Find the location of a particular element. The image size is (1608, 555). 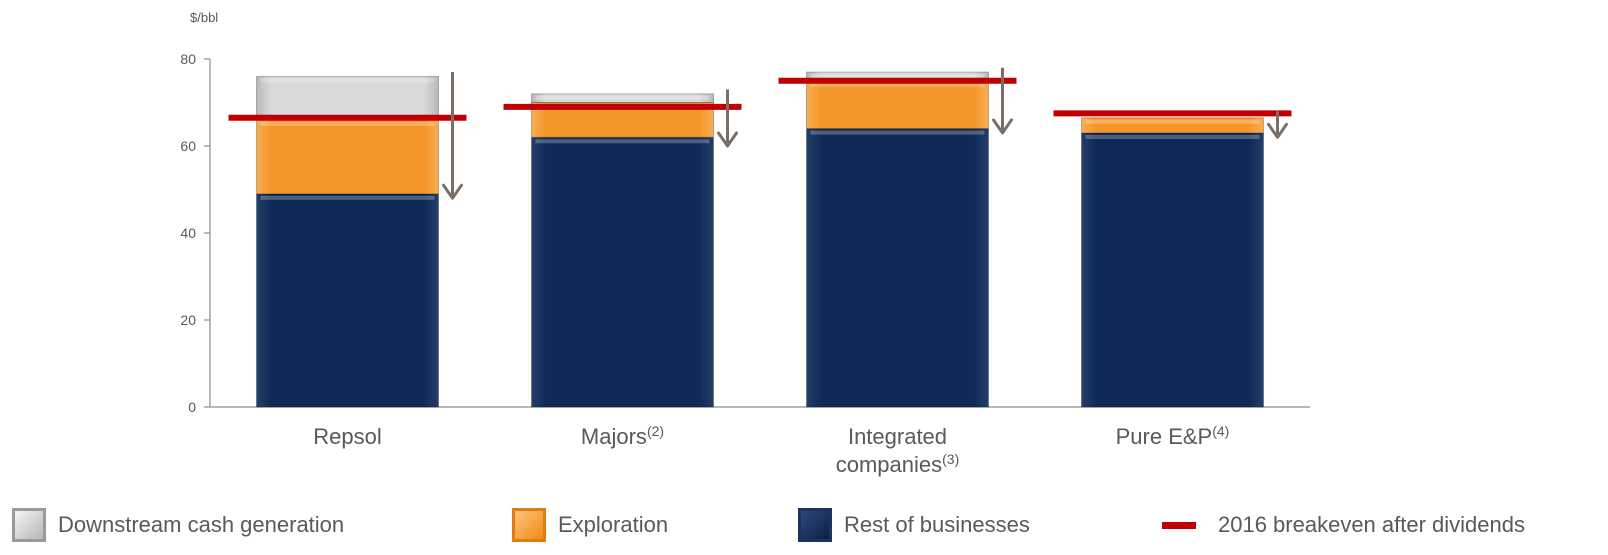

y-tick-label: 20 is located at coordinates (188, 320).